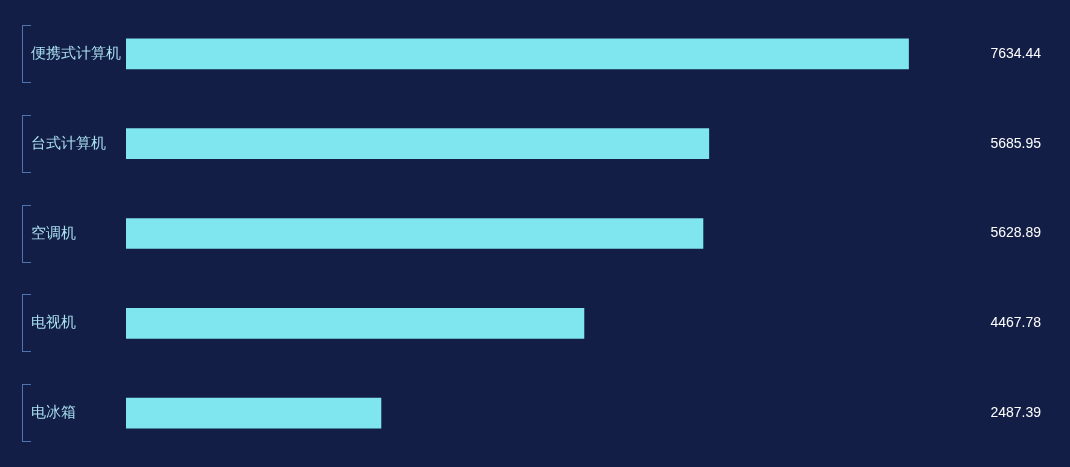 The height and width of the screenshot is (467, 1070). Describe the element at coordinates (1016, 411) in the screenshot. I see `data-label: 2487.39` at that location.